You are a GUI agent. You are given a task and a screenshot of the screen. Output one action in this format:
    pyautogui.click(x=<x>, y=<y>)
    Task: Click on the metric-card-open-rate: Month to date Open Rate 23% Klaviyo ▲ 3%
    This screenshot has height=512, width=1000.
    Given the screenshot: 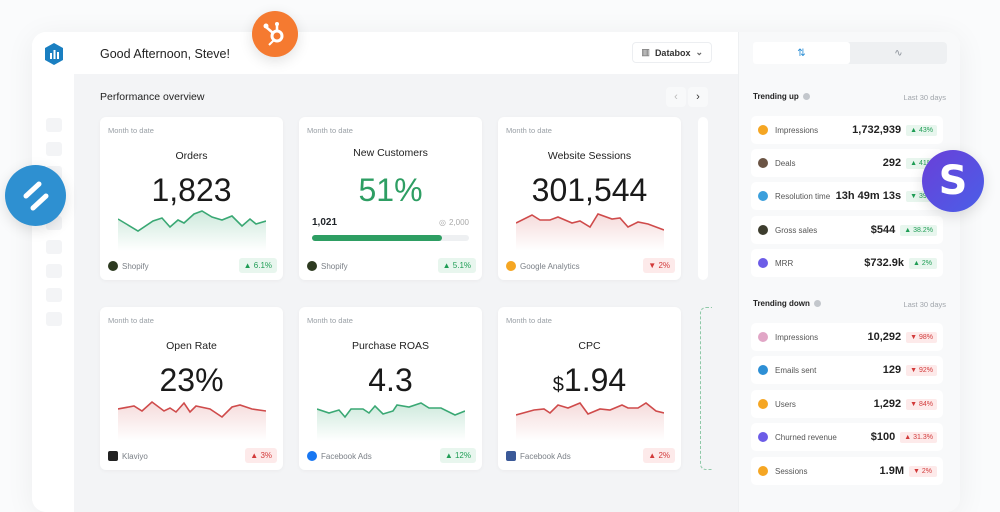 What is the action you would take?
    pyautogui.click(x=191, y=388)
    